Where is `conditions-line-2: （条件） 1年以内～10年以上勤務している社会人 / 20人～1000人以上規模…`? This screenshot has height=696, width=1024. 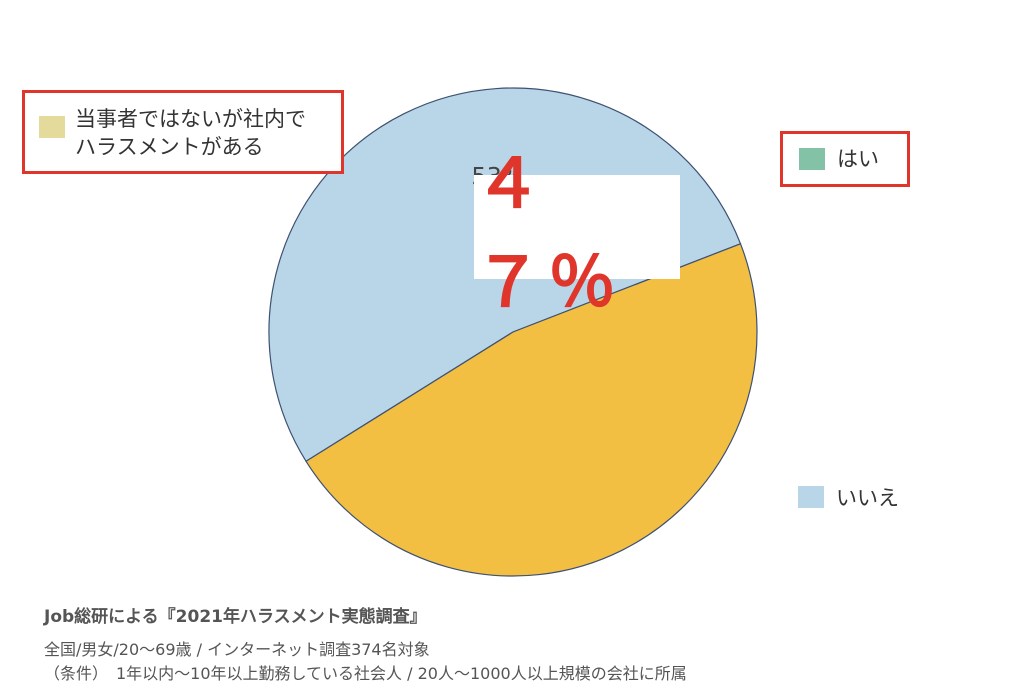
conditions-line-2: （条件） 1年以内～10年以上勤務している社会人 / 20人～1000人以上規模… is located at coordinates (365, 673).